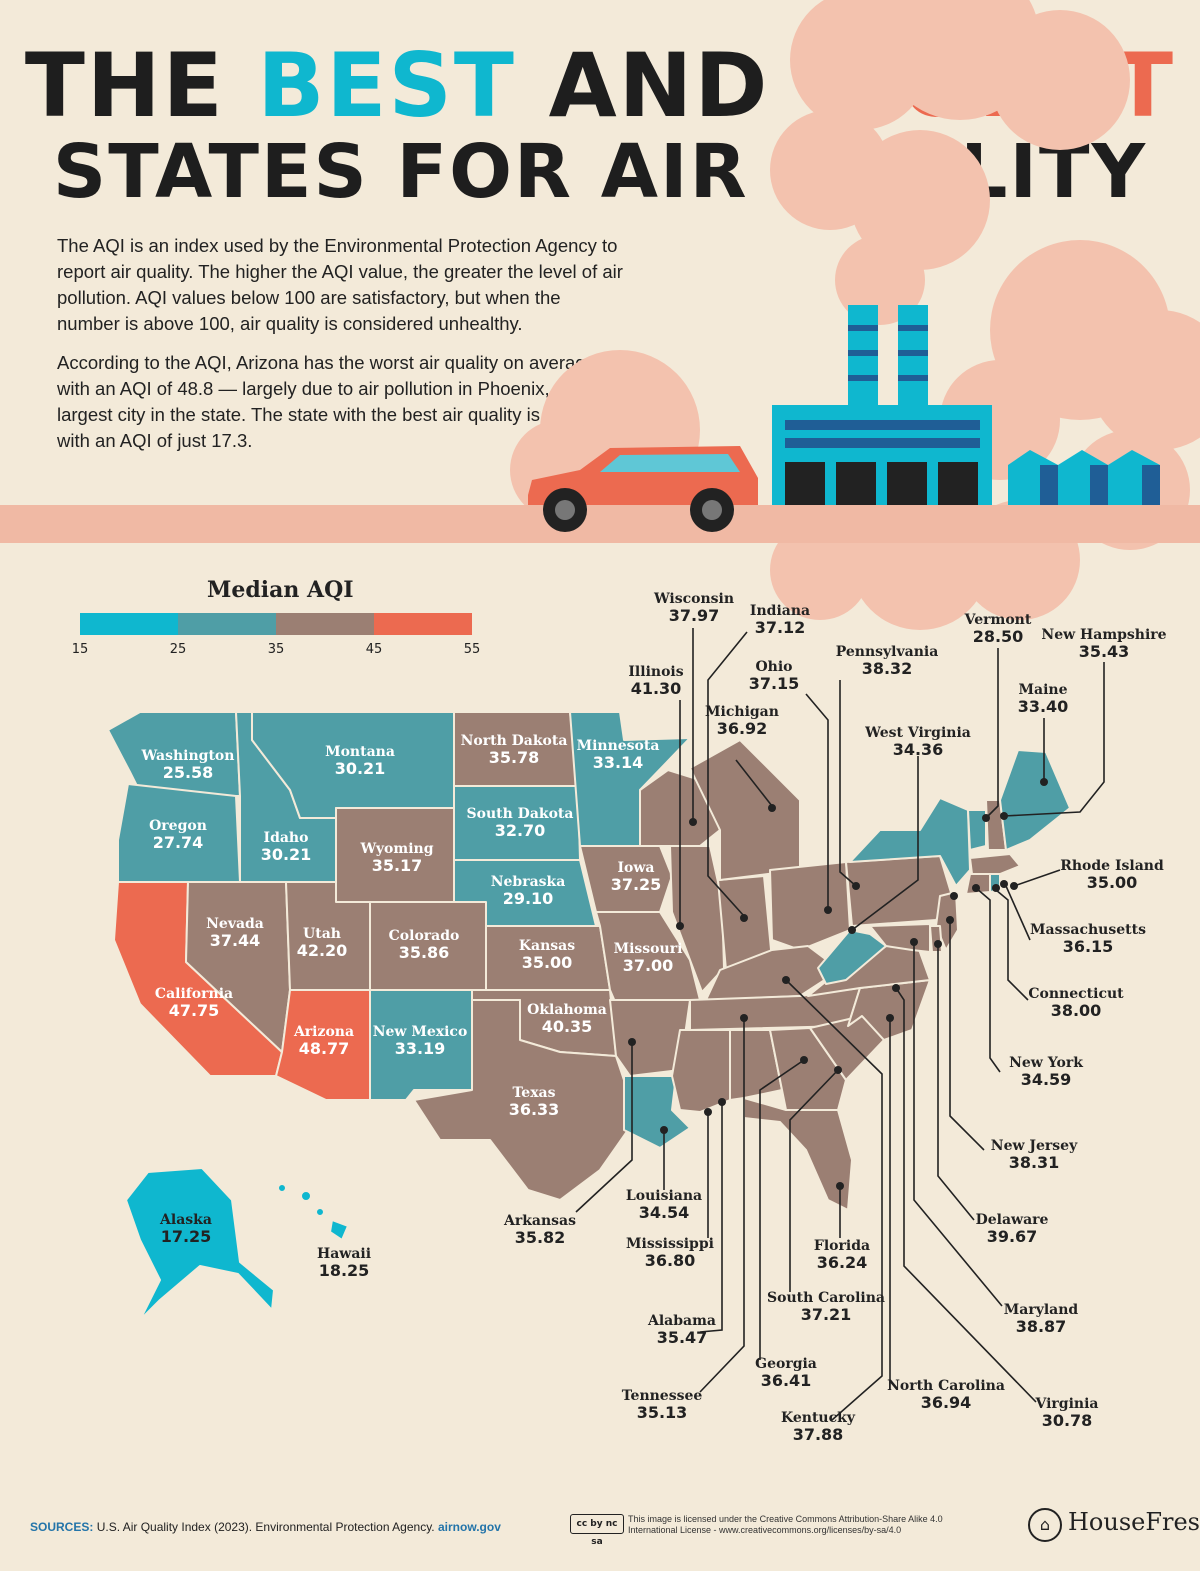  What do you see at coordinates (643, 489) in the screenshot?
I see `car` at bounding box center [643, 489].